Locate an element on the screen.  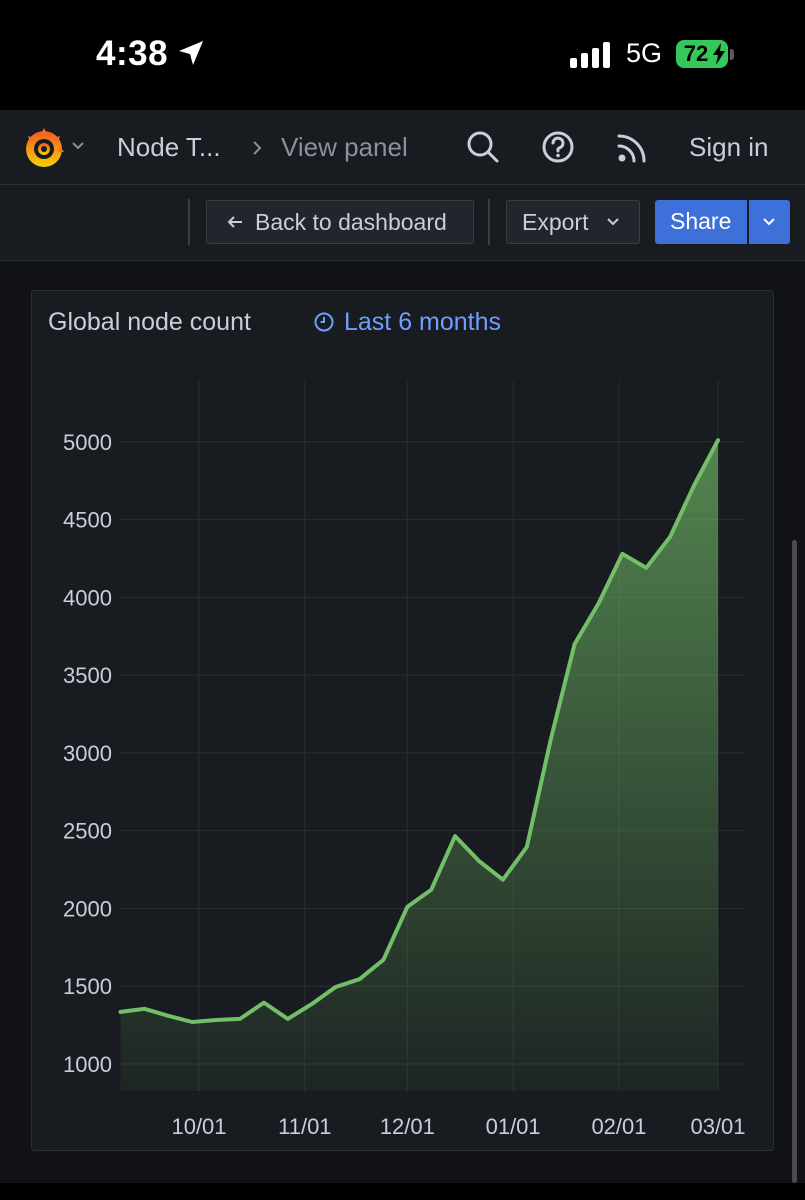
x-tick-label: 11/01 is located at coordinates (304, 1126).